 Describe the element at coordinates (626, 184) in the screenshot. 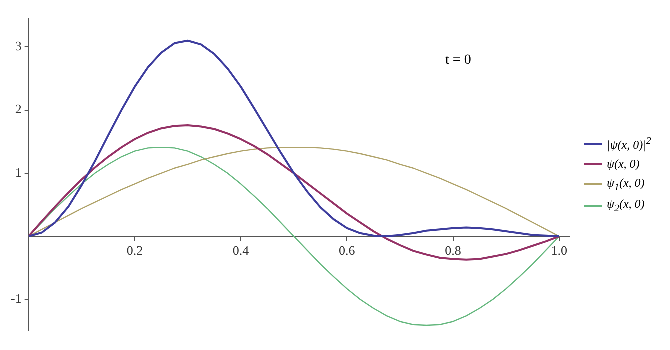

I see `legend-label: ψ$_{1}$(x, 0)` at that location.